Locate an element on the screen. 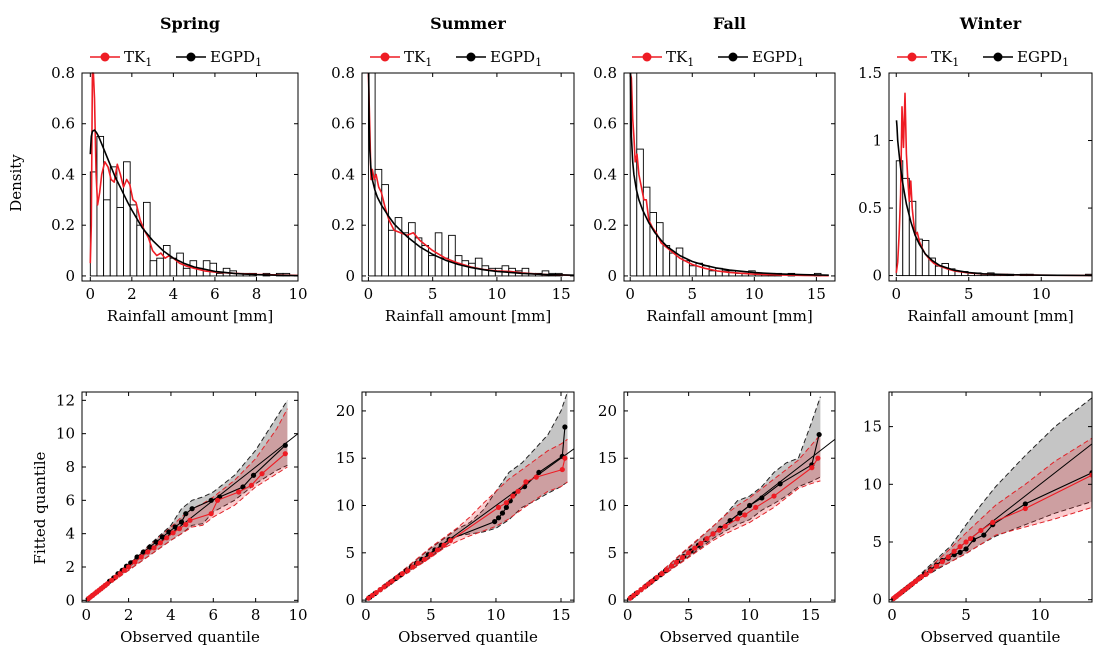  y-tick-label: 10 is located at coordinates (872, 484).